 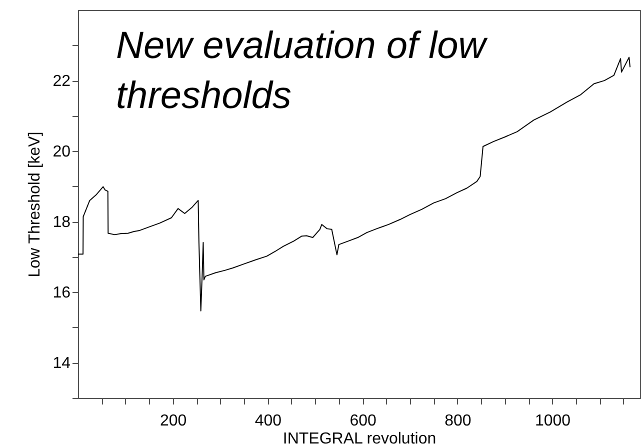 What do you see at coordinates (268, 421) in the screenshot?
I see `x-tick-label: 400` at bounding box center [268, 421].